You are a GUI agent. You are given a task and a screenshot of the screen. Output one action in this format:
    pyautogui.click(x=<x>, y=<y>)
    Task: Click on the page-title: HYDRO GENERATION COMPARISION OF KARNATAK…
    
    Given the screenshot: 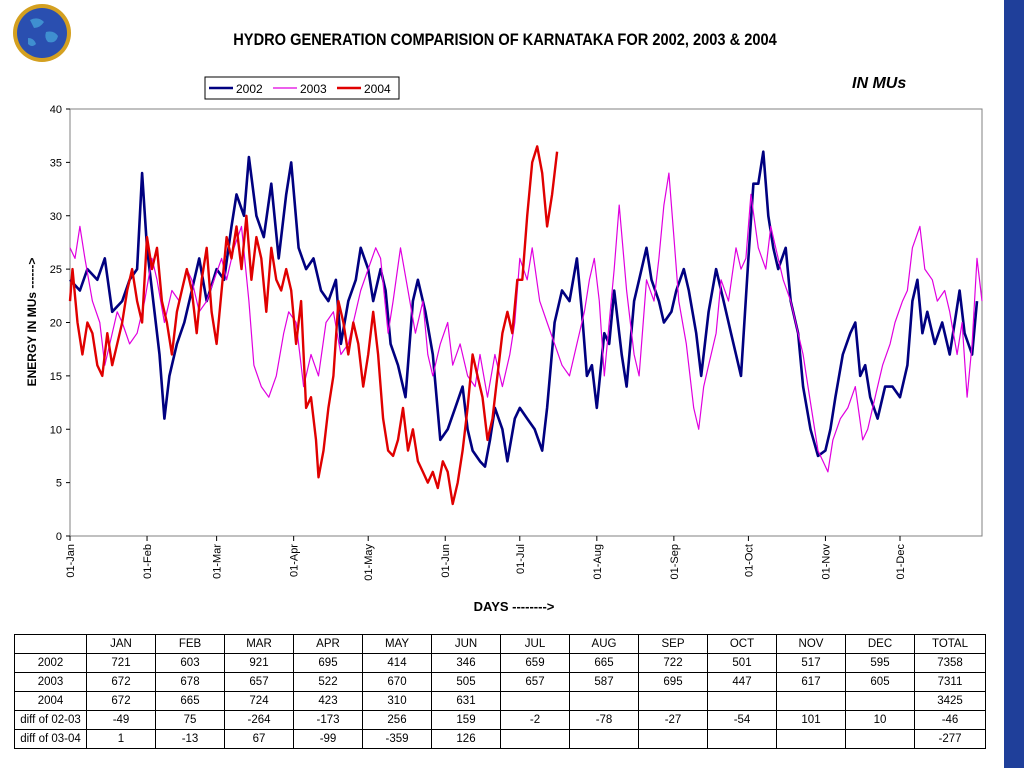 What is the action you would take?
    pyautogui.click(x=505, y=39)
    